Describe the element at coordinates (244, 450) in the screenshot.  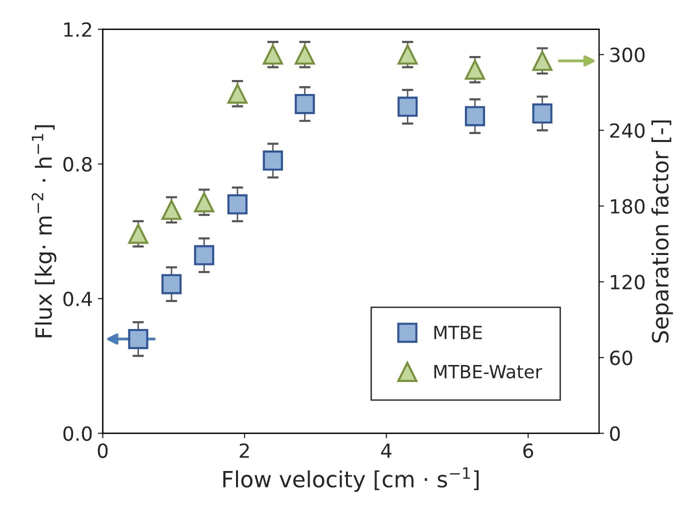
I see `x-tick-label: 2` at that location.